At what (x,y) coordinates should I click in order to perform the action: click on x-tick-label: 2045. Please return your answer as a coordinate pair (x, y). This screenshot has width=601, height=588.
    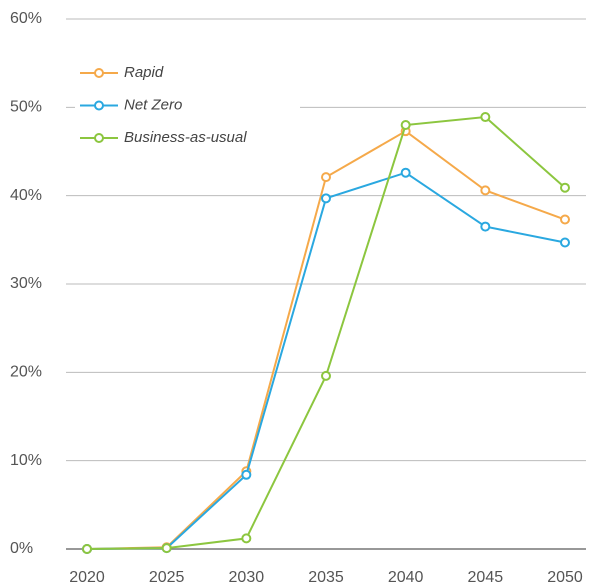
    Looking at the image, I should click on (486, 577).